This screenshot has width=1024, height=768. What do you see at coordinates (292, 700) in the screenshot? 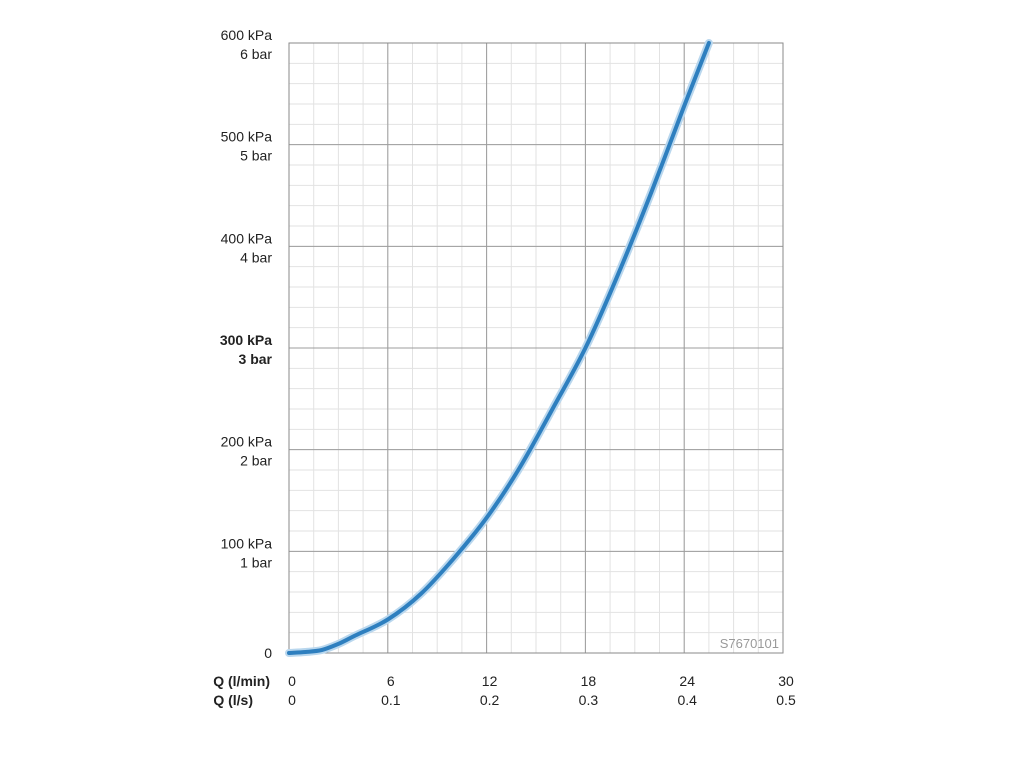
I see `x-tick-label-ls: 0` at bounding box center [292, 700].